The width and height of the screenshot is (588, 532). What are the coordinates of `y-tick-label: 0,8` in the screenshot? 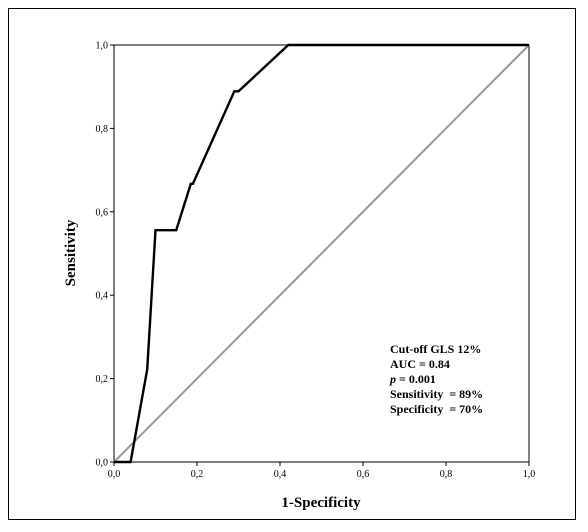 It's located at (102, 129).